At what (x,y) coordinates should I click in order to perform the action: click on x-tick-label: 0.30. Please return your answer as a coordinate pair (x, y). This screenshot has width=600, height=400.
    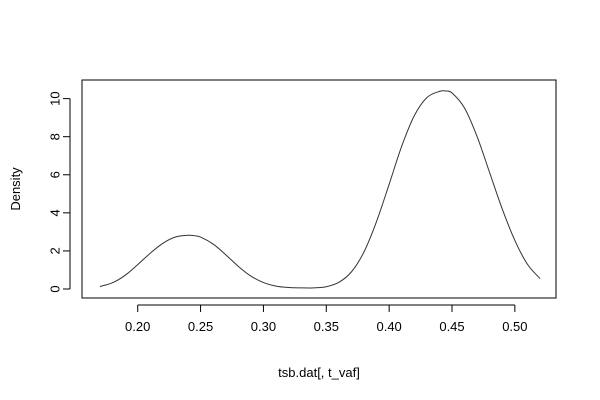
    Looking at the image, I should click on (263, 326).